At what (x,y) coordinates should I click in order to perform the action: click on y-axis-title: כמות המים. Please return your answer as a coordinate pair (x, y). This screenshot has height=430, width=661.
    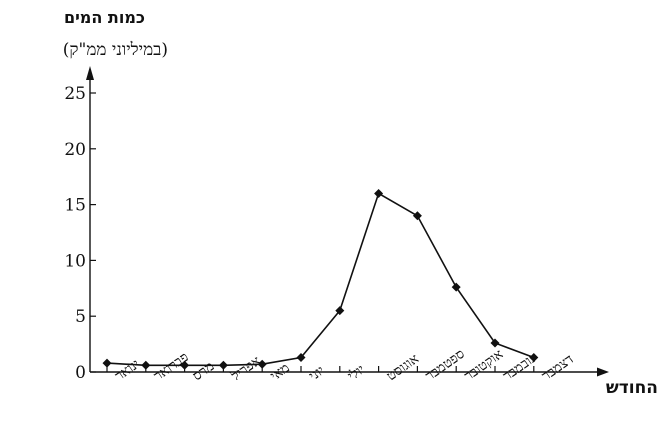
    Looking at the image, I should click on (104, 17).